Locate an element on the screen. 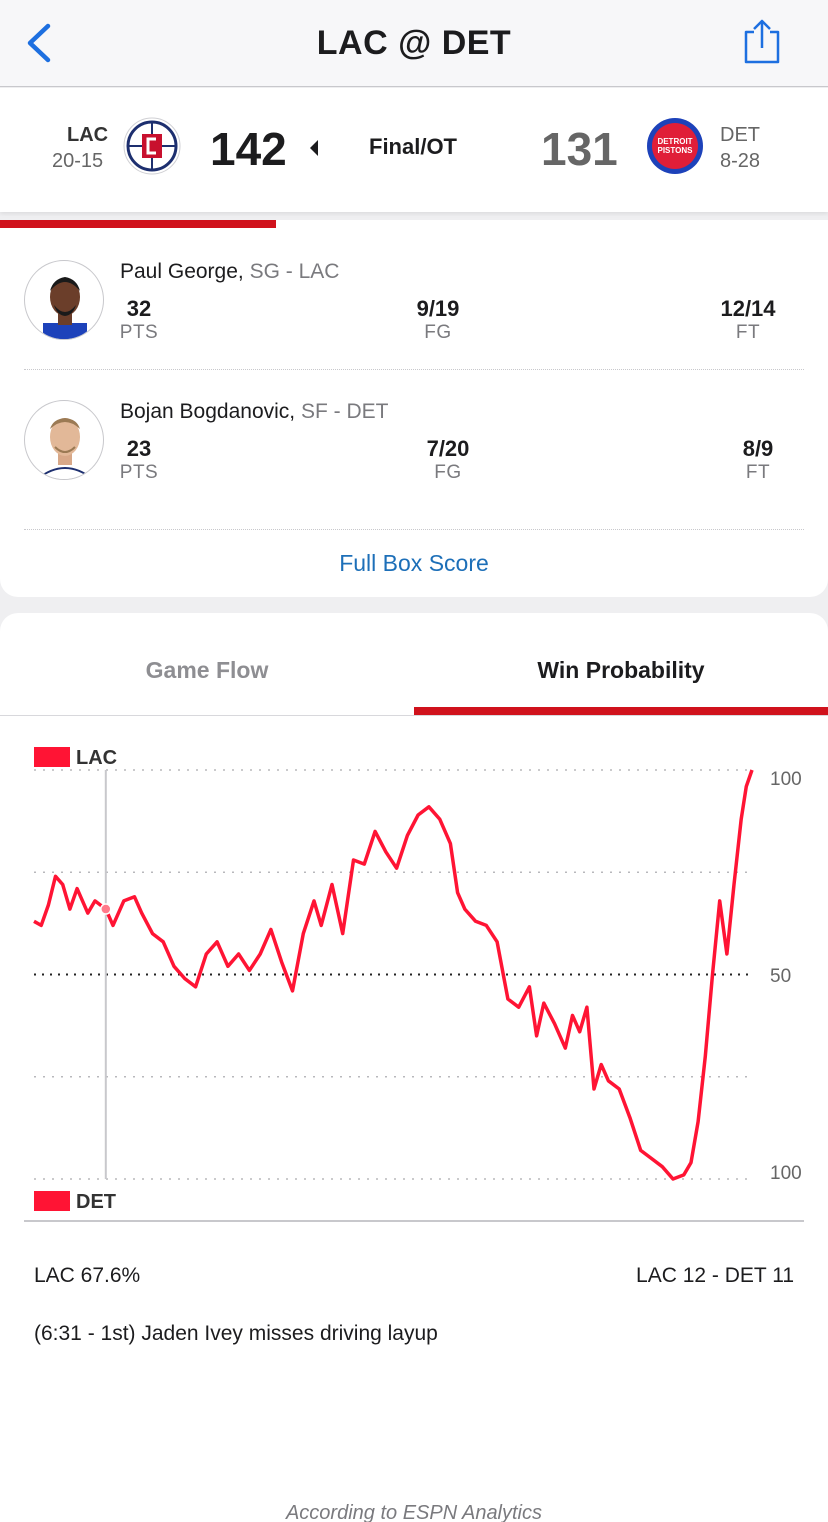  page-title: LAC @ DET is located at coordinates (414, 43).